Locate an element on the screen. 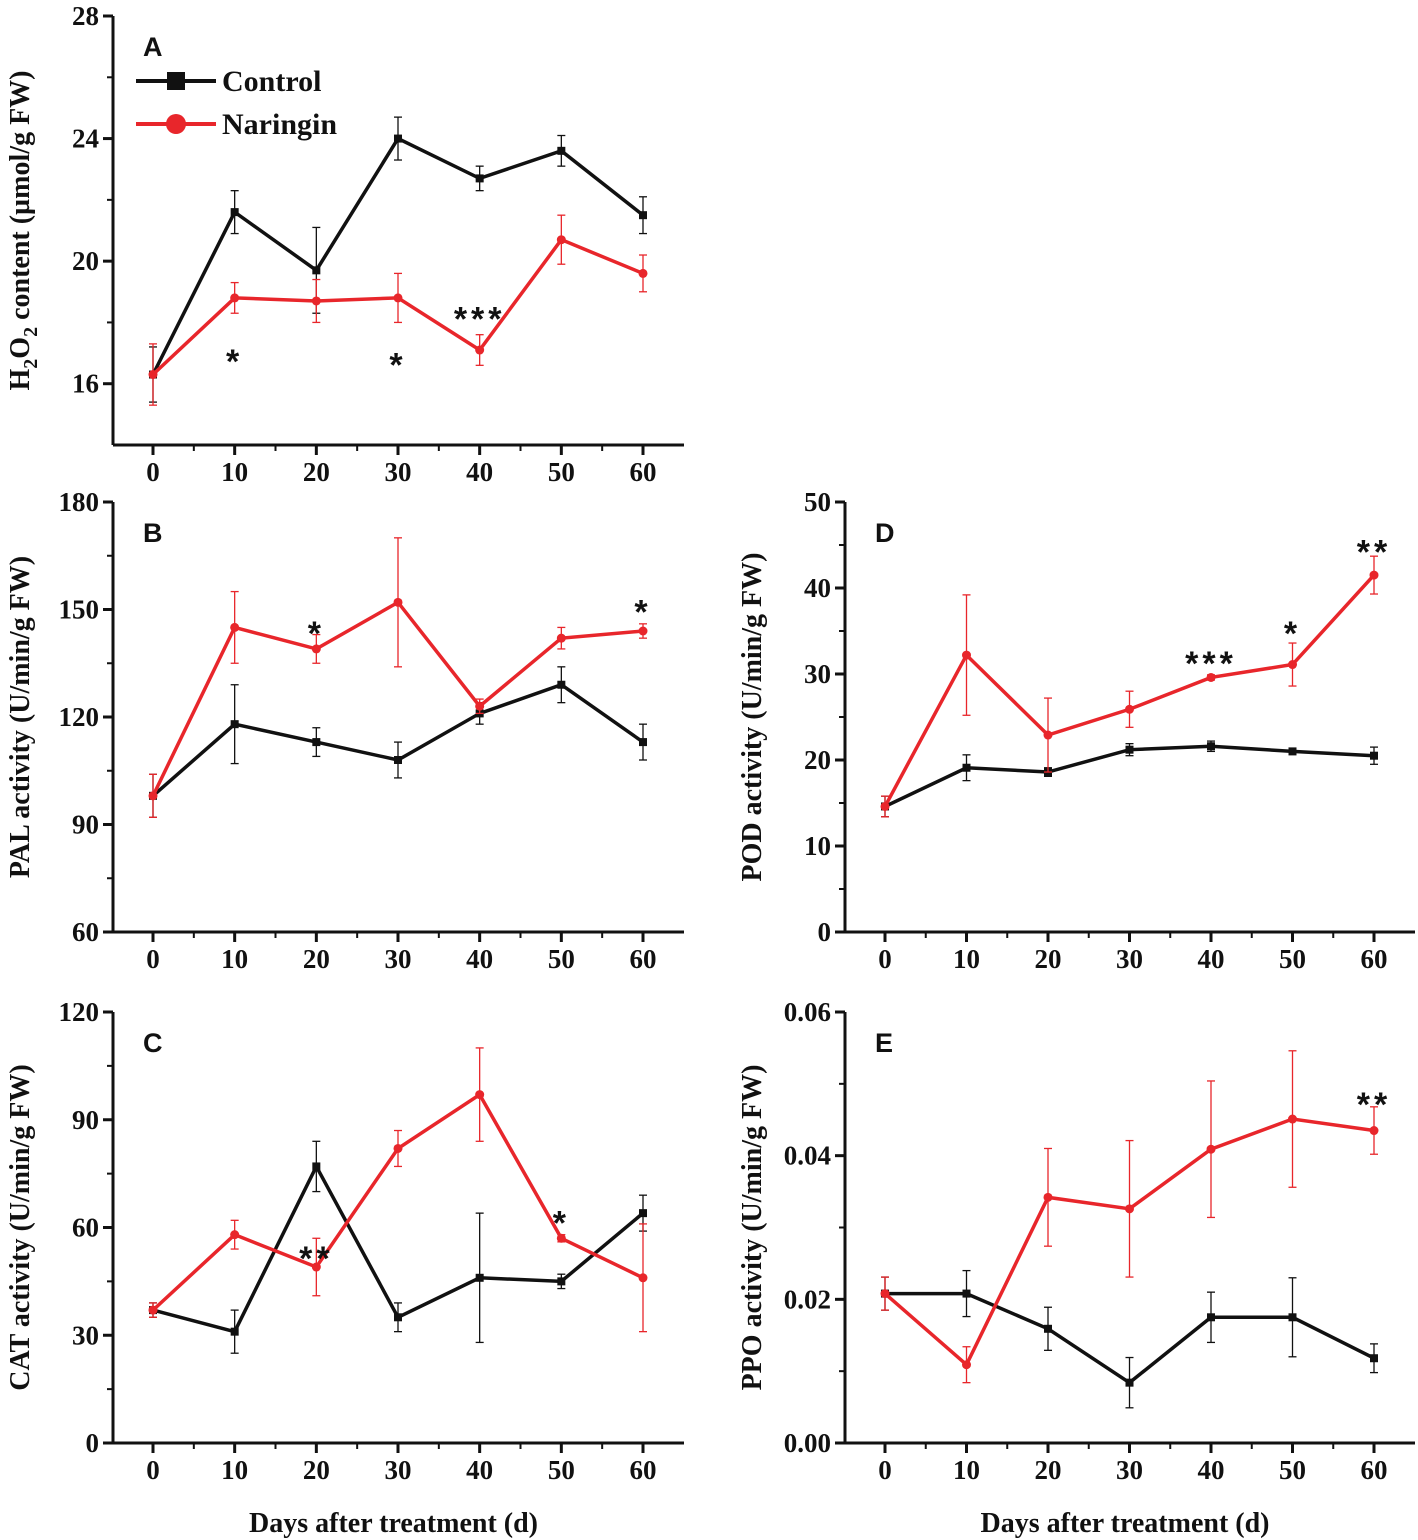 This screenshot has height=1540, width=1418. legend-label-naringin: Naringin is located at coordinates (279, 124).